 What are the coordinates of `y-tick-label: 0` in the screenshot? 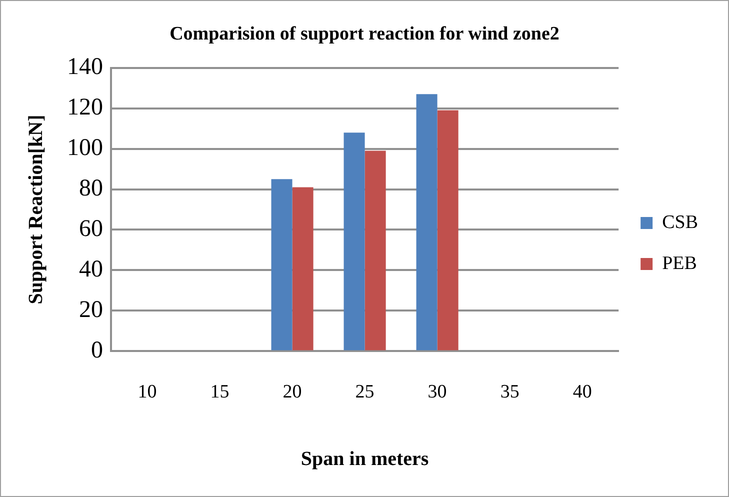 It's located at (97, 350).